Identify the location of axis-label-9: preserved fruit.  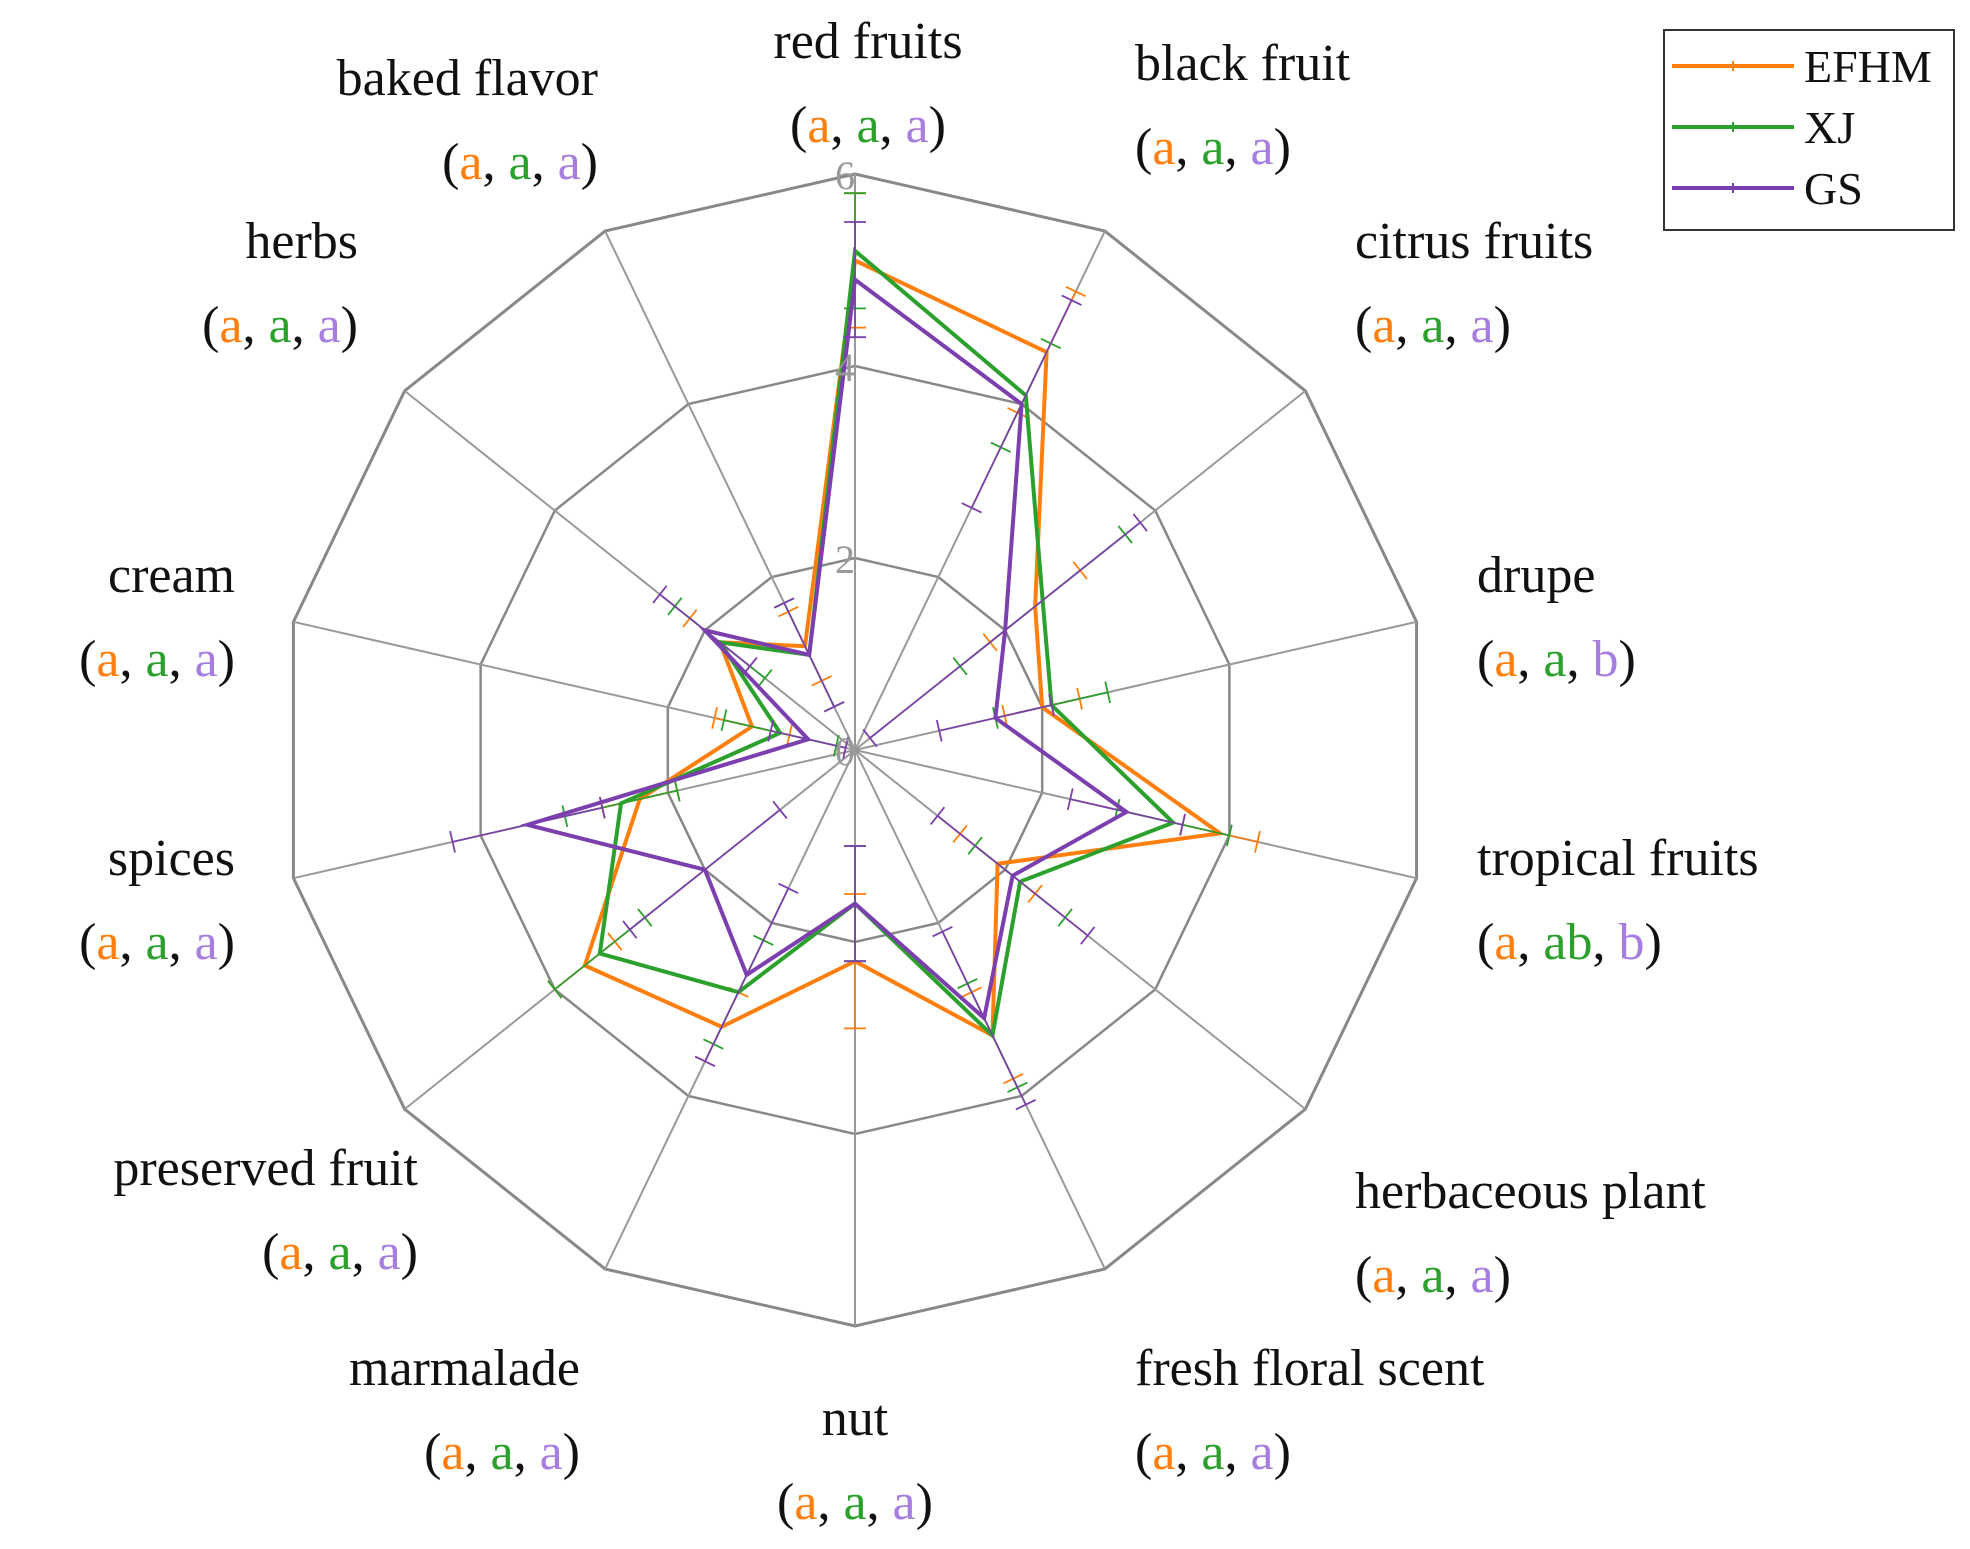
(265, 1168).